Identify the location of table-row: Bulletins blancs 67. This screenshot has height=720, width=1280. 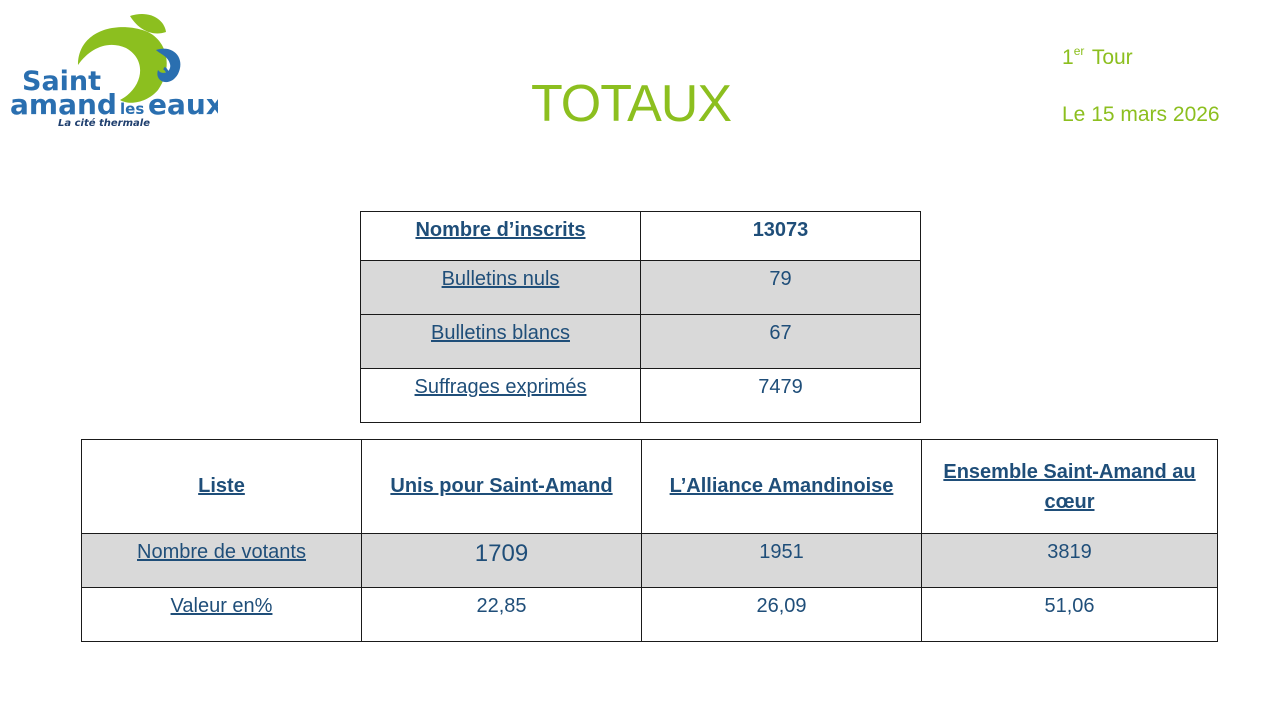
(640, 341).